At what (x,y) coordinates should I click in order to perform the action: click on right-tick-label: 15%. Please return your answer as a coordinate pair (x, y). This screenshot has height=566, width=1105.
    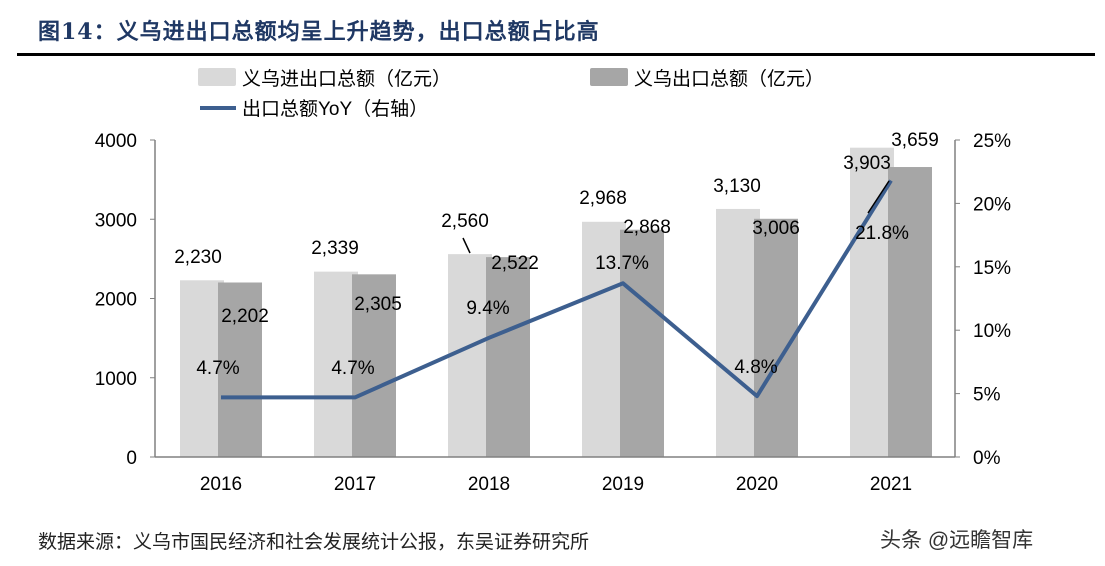
    Looking at the image, I should click on (992, 268).